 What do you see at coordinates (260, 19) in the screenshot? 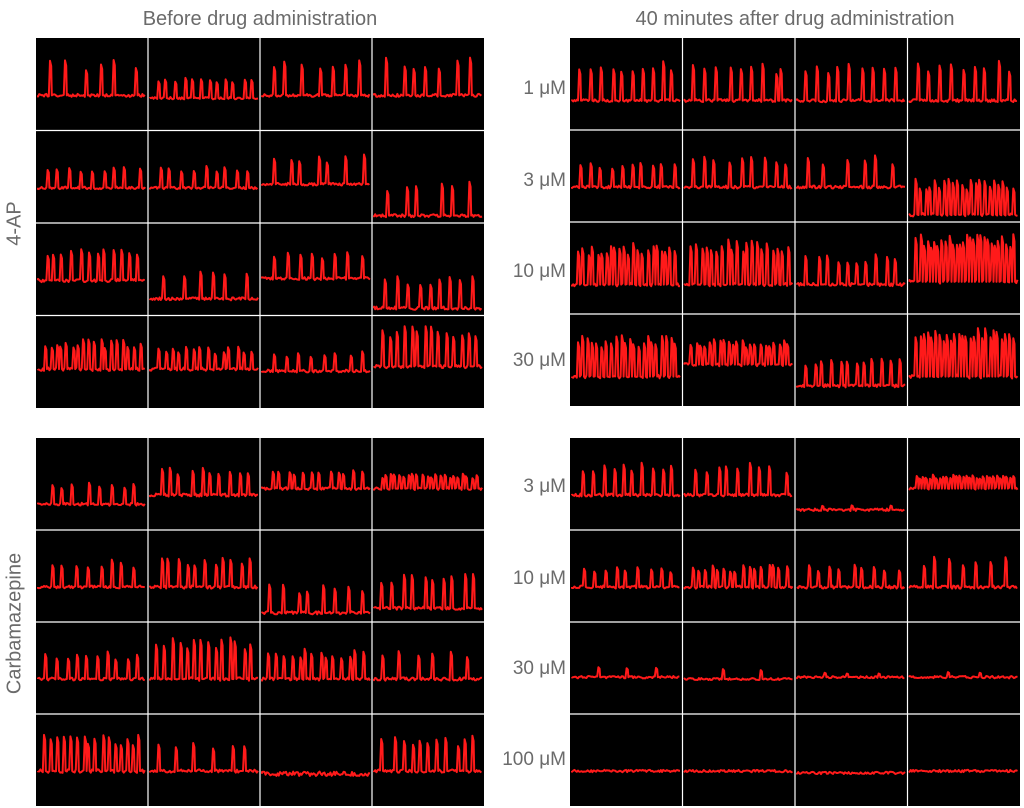
I see `title-before: Before drug administration` at bounding box center [260, 19].